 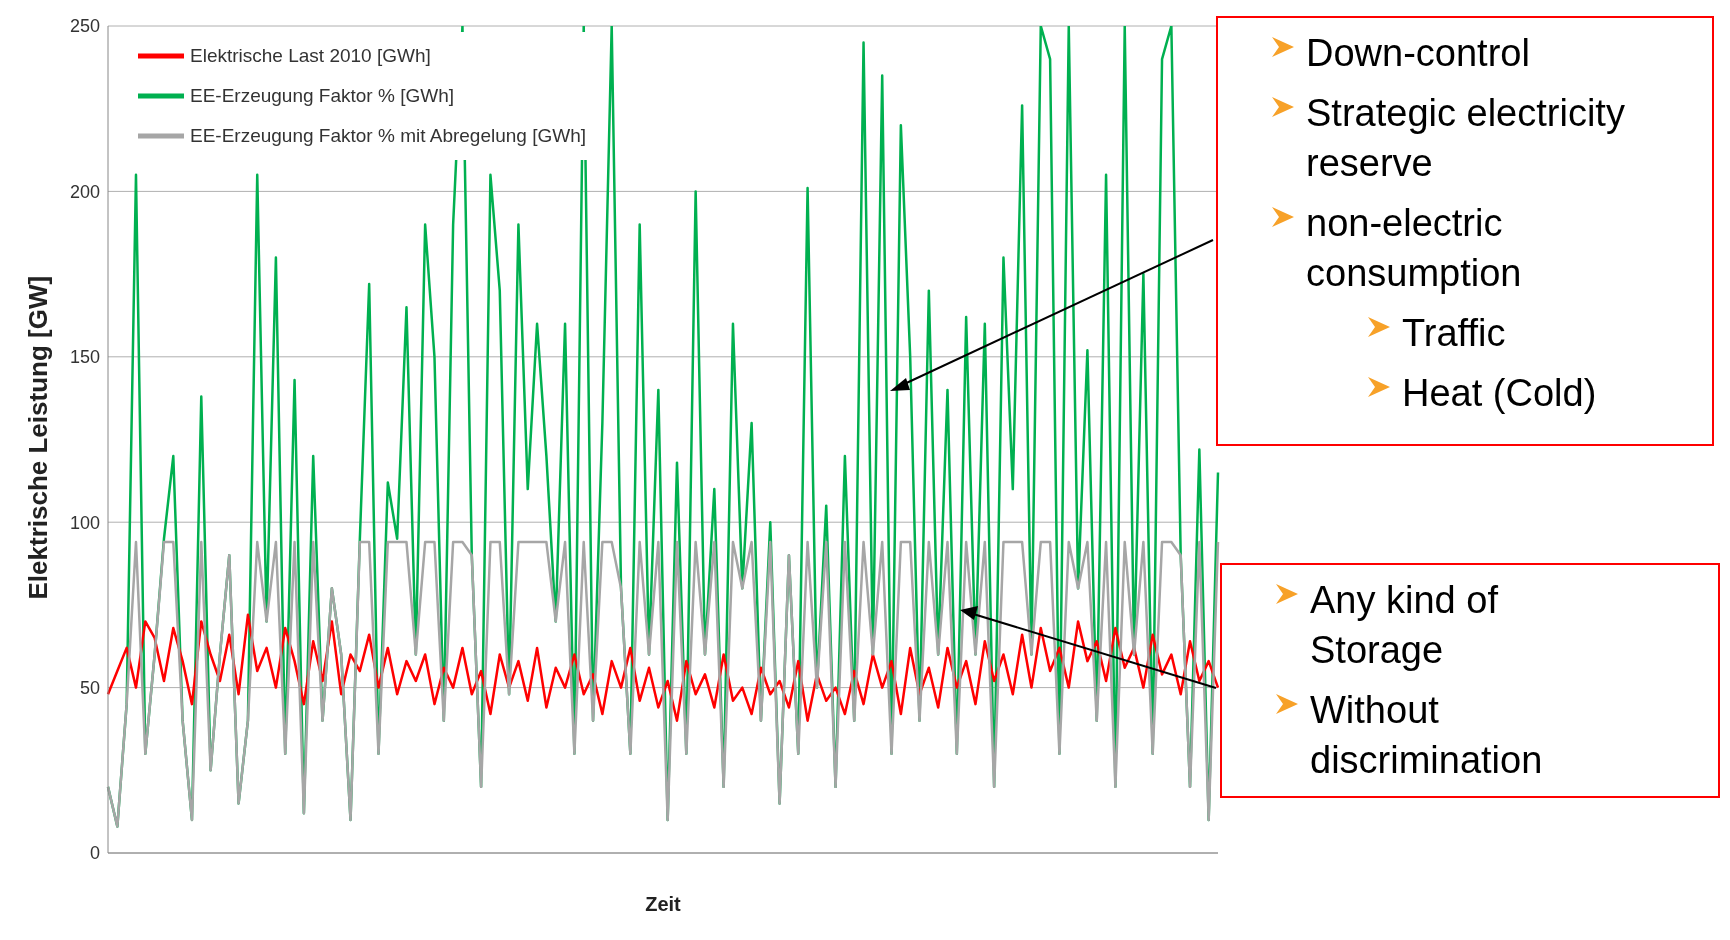 What do you see at coordinates (38, 437) in the screenshot?
I see `y-axis-title: Elektrische Leistung [GW]` at bounding box center [38, 437].